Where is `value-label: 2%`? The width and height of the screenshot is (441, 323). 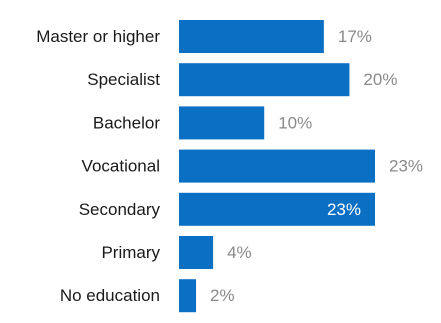
value-label: 2% is located at coordinates (222, 295).